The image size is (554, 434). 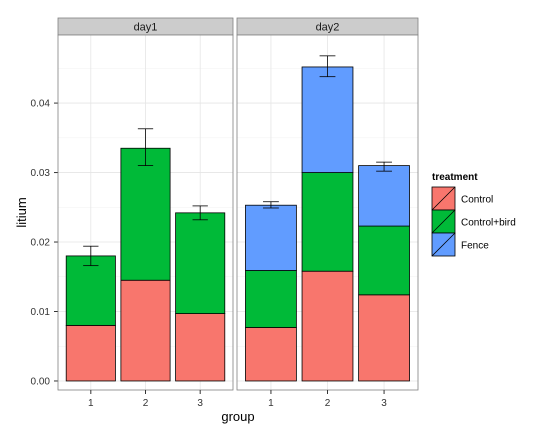 I want to click on legend-label: Fence, so click(x=475, y=246).